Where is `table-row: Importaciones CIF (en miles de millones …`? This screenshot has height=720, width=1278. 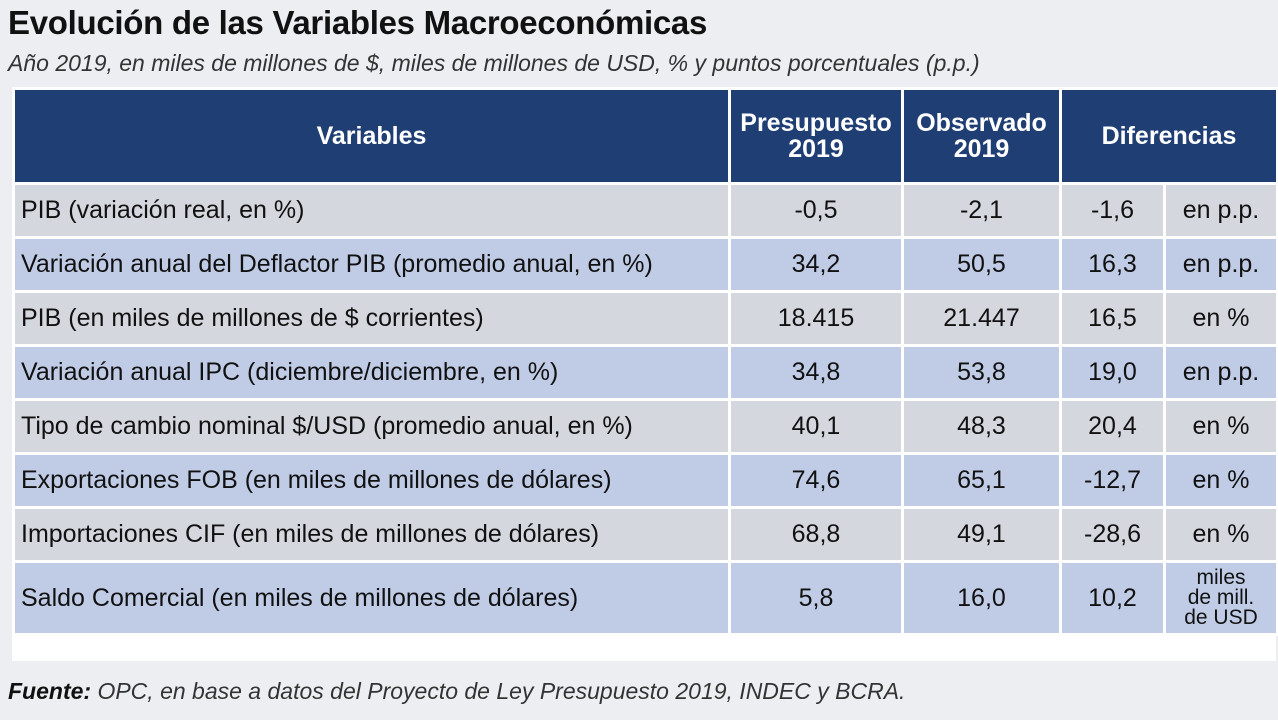
table-row: Importaciones CIF (en miles de millones … is located at coordinates (645, 534).